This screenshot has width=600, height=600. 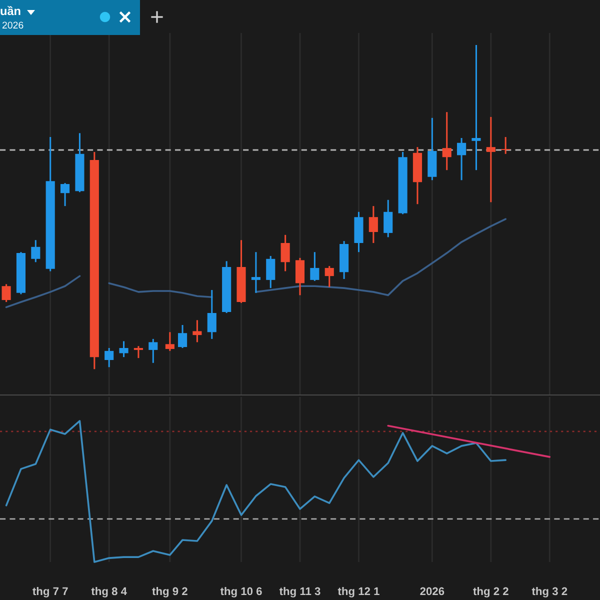 I want to click on x-tick-label: thg 12 1, so click(x=359, y=592).